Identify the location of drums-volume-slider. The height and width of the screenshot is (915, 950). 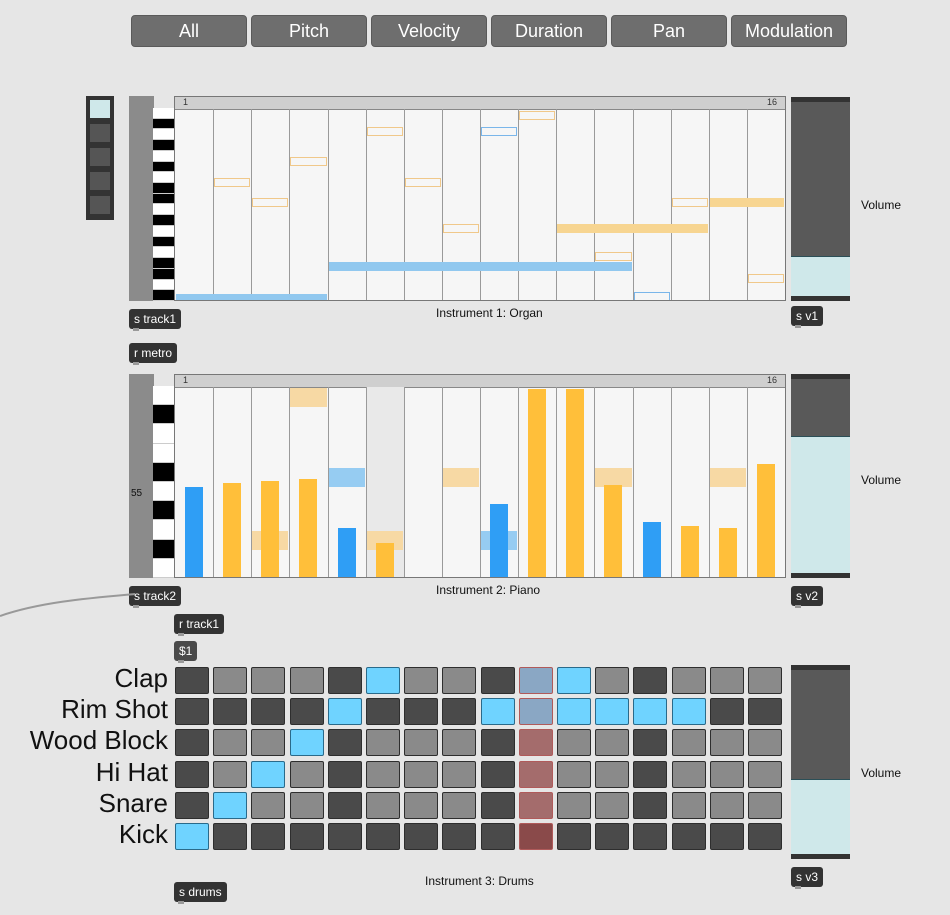
(820, 762).